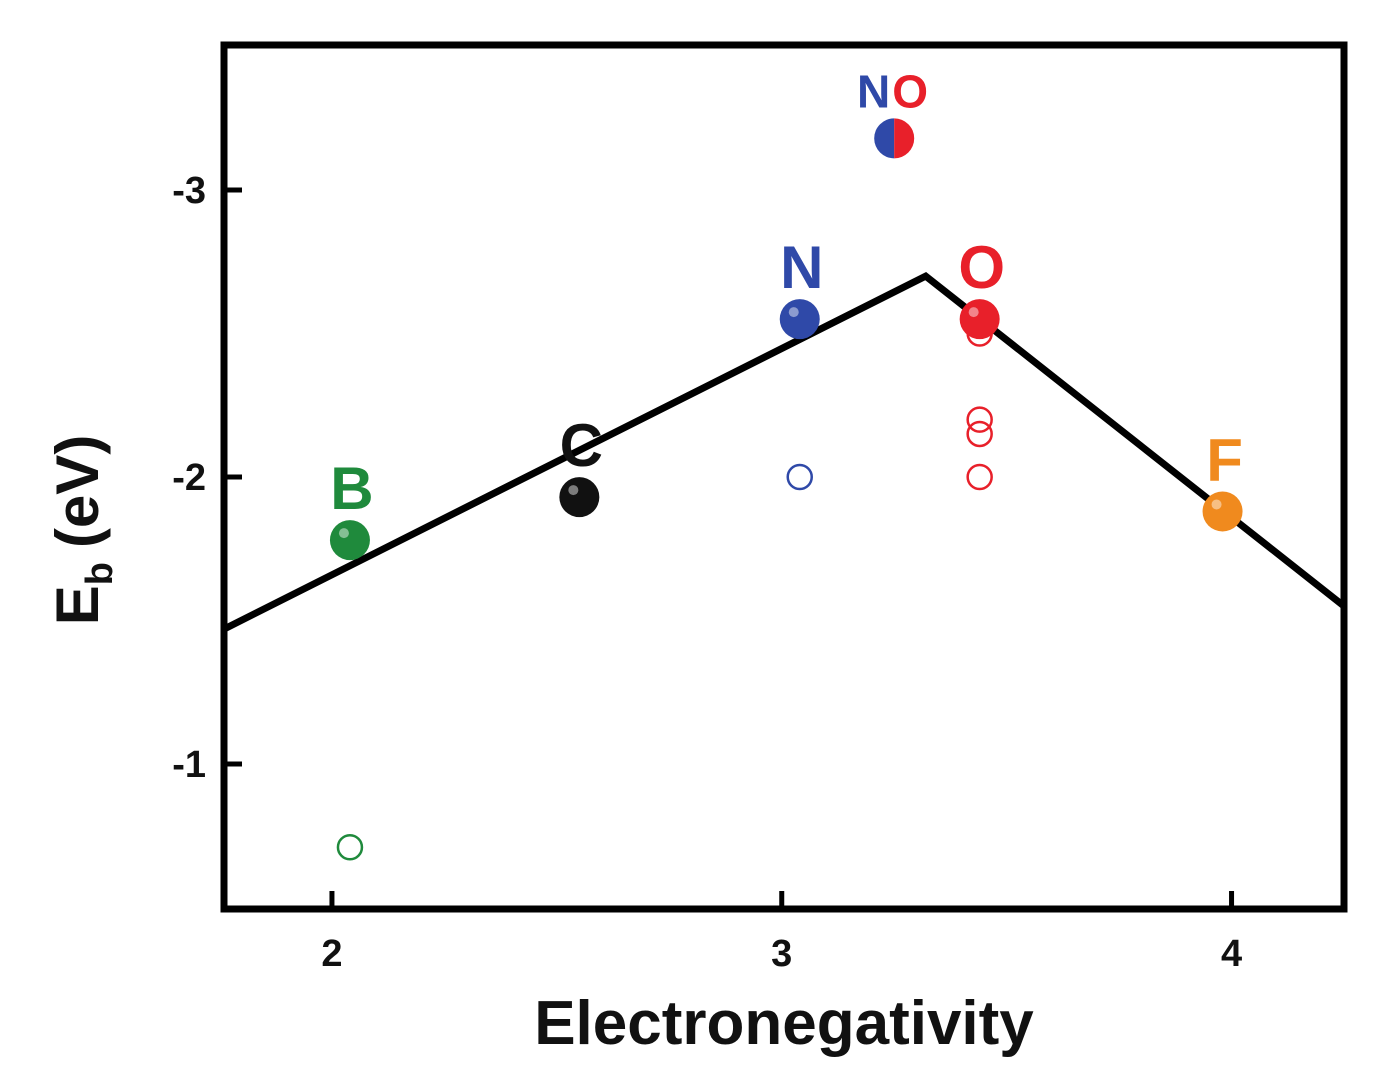  Describe the element at coordinates (904, 138) in the screenshot. I see `dual-point-right-half` at that location.